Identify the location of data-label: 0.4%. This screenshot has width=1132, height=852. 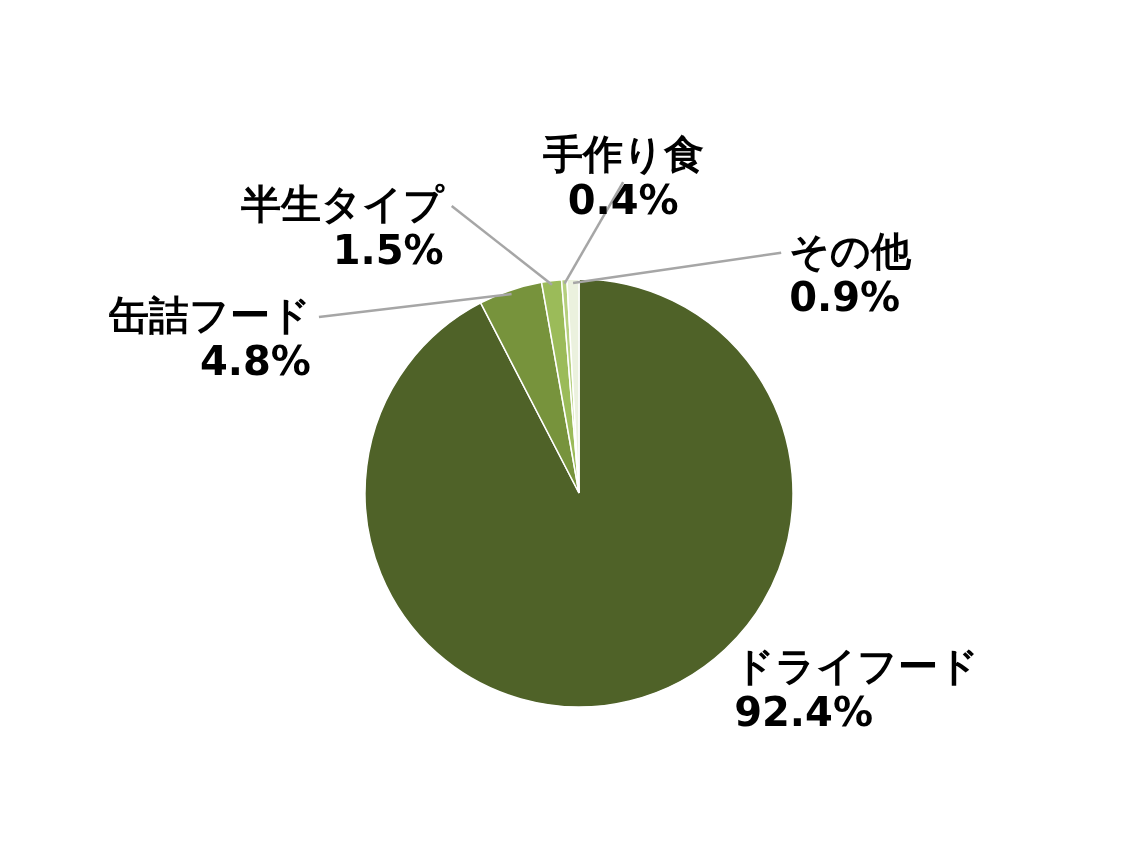
(623, 200).